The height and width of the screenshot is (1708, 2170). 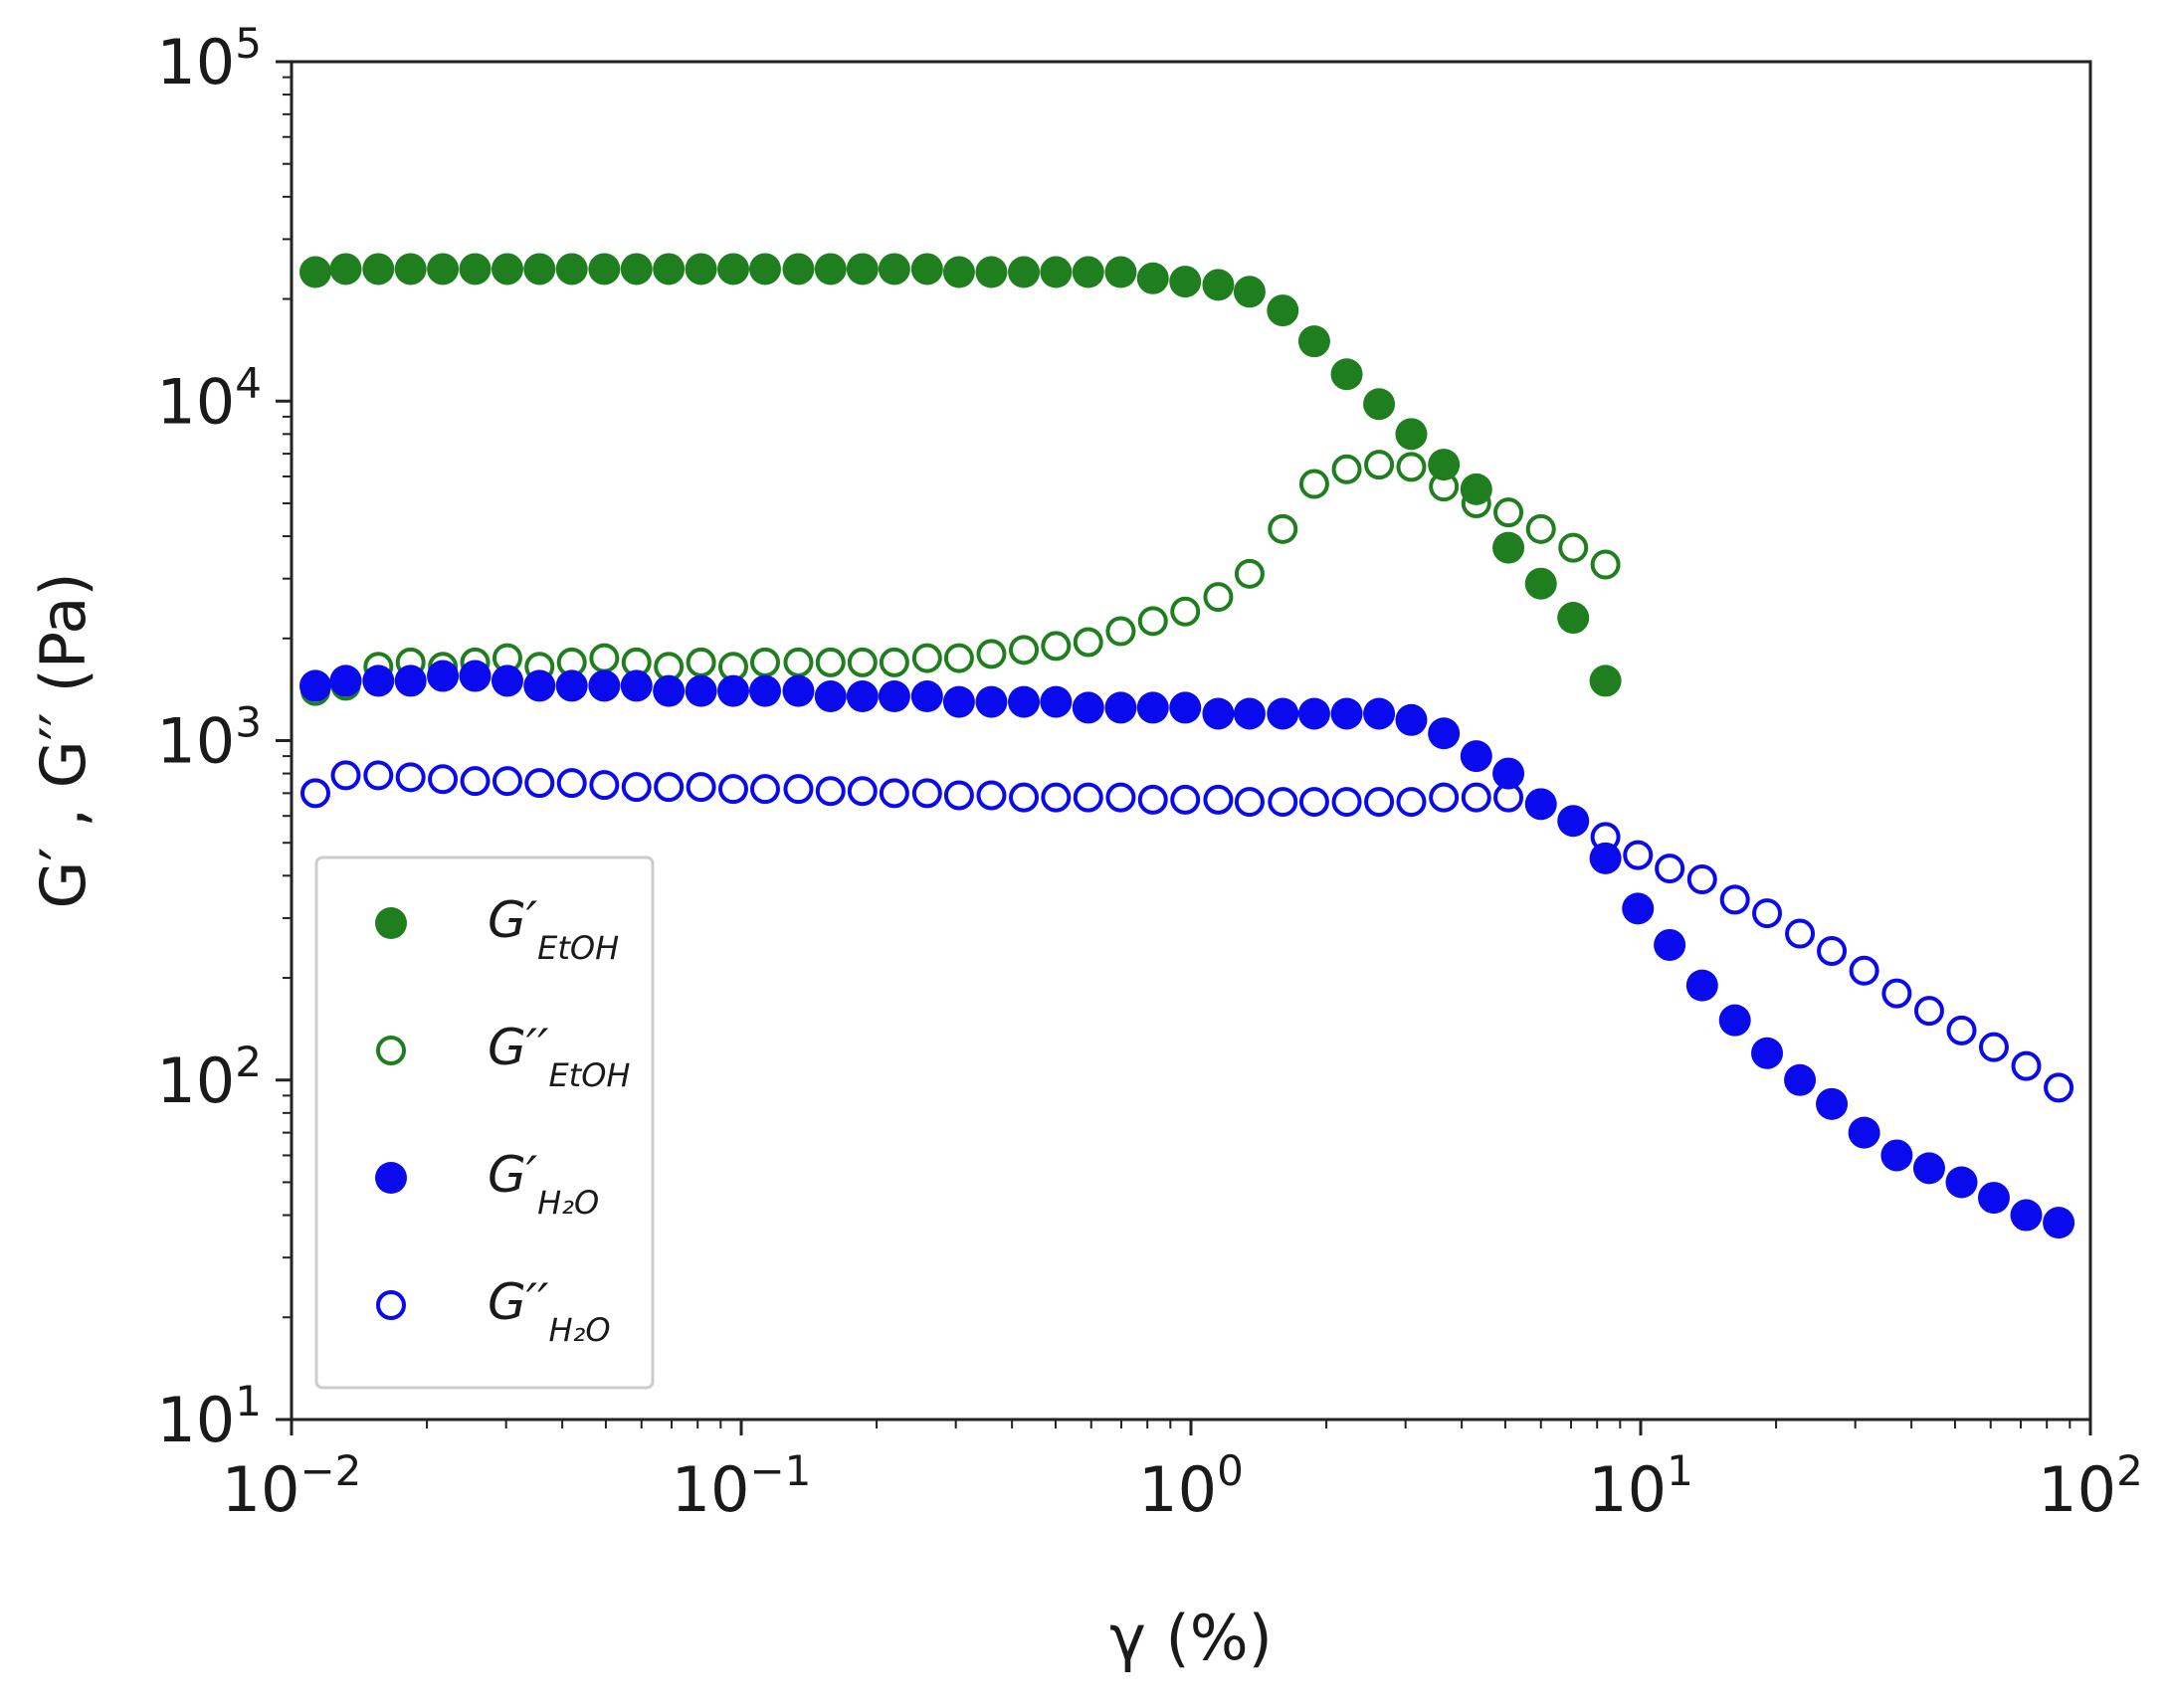 What do you see at coordinates (1191, 1486) in the screenshot?
I see `x-tick-label: 10⁰` at bounding box center [1191, 1486].